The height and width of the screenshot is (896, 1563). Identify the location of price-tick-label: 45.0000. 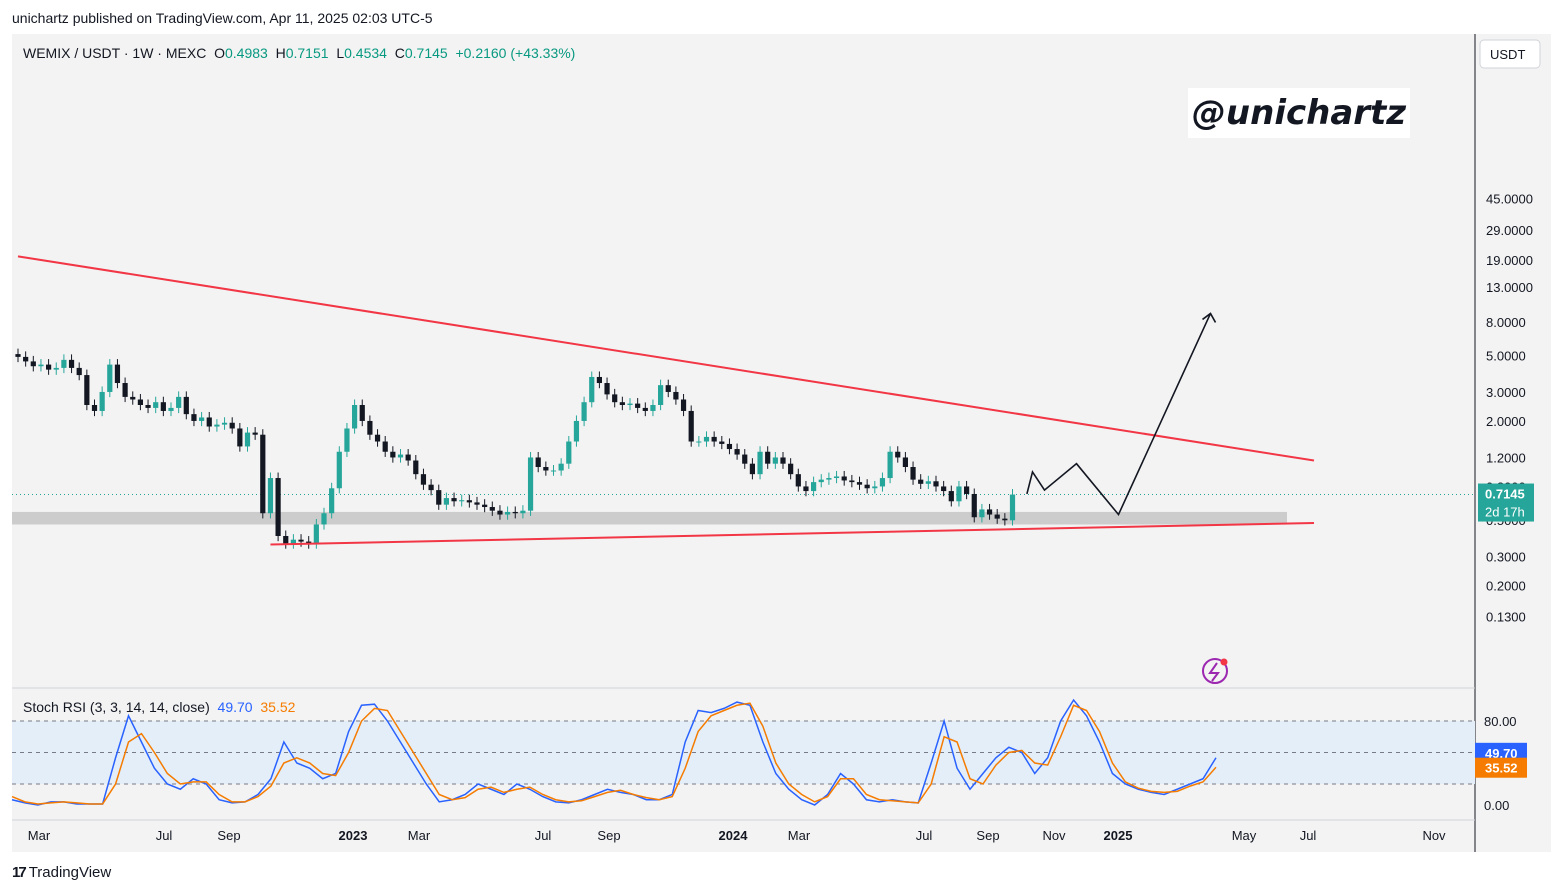
(1509, 198).